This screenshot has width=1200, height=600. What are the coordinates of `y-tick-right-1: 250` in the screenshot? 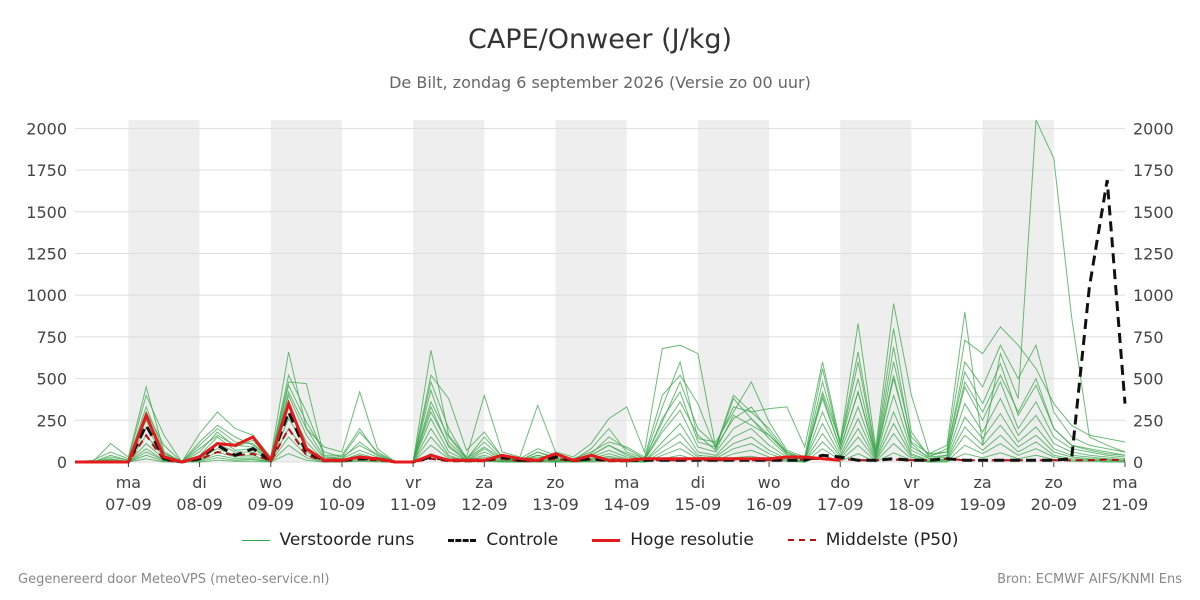 It's located at (1148, 420).